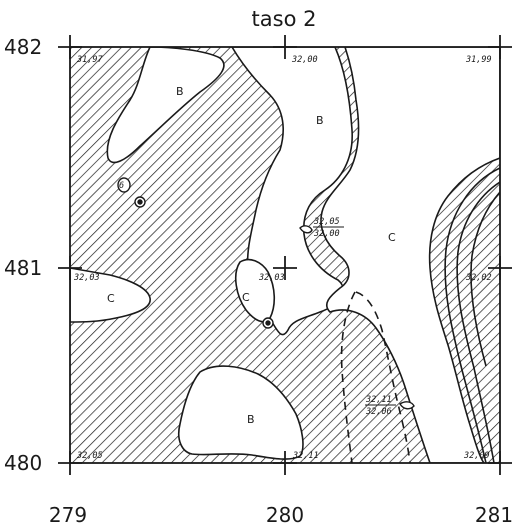 This screenshot has width=518, height=531. What do you see at coordinates (383, 377) in the screenshot?
I see `dashed-boundary-right` at bounding box center [383, 377].